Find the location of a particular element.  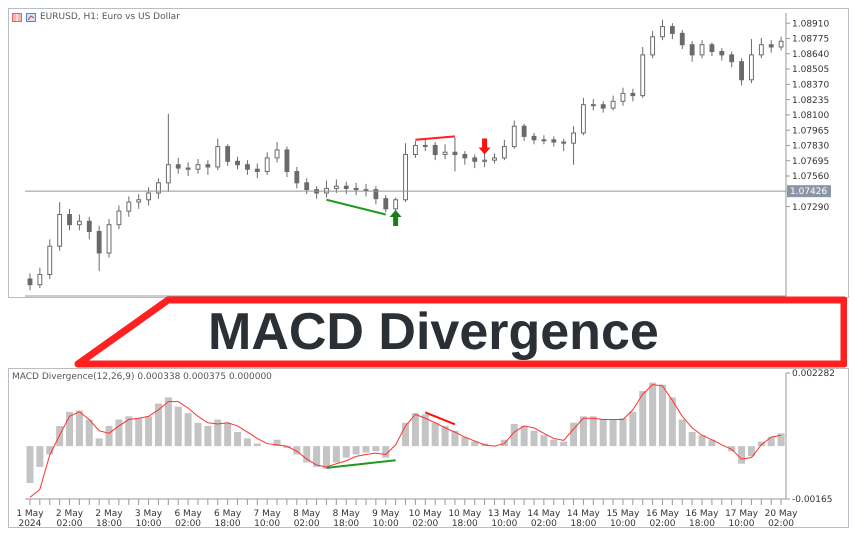

y-tick-label: 1.07290 is located at coordinates (811, 207).